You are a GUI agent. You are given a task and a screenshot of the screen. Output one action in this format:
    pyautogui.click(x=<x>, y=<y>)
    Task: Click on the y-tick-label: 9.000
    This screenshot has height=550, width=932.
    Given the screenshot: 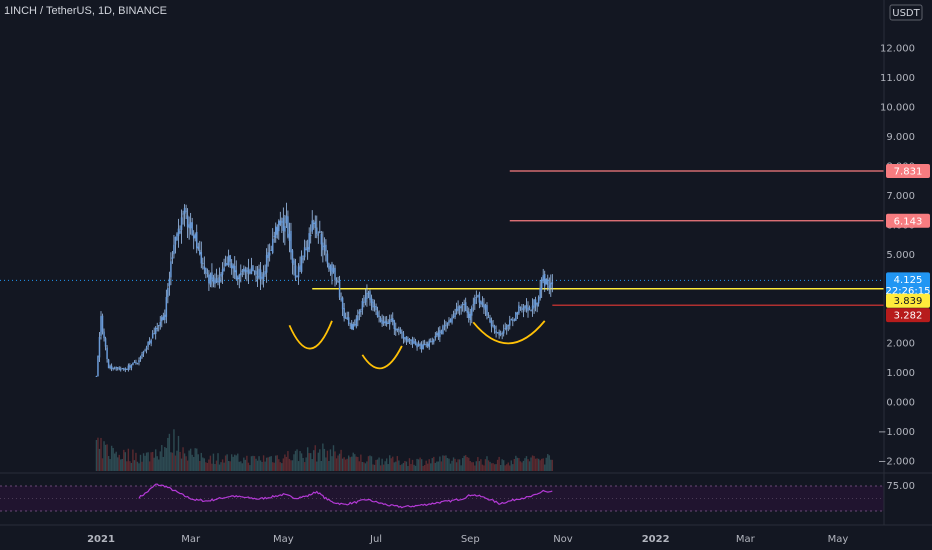 What is the action you would take?
    pyautogui.click(x=900, y=137)
    